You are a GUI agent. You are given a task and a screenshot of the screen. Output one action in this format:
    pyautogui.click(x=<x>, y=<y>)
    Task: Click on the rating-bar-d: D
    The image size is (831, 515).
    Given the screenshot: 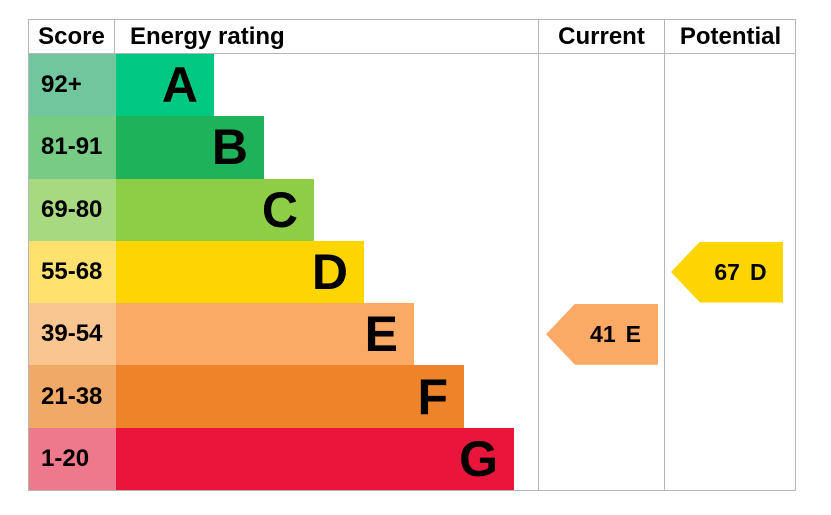 What is the action you would take?
    pyautogui.click(x=240, y=272)
    